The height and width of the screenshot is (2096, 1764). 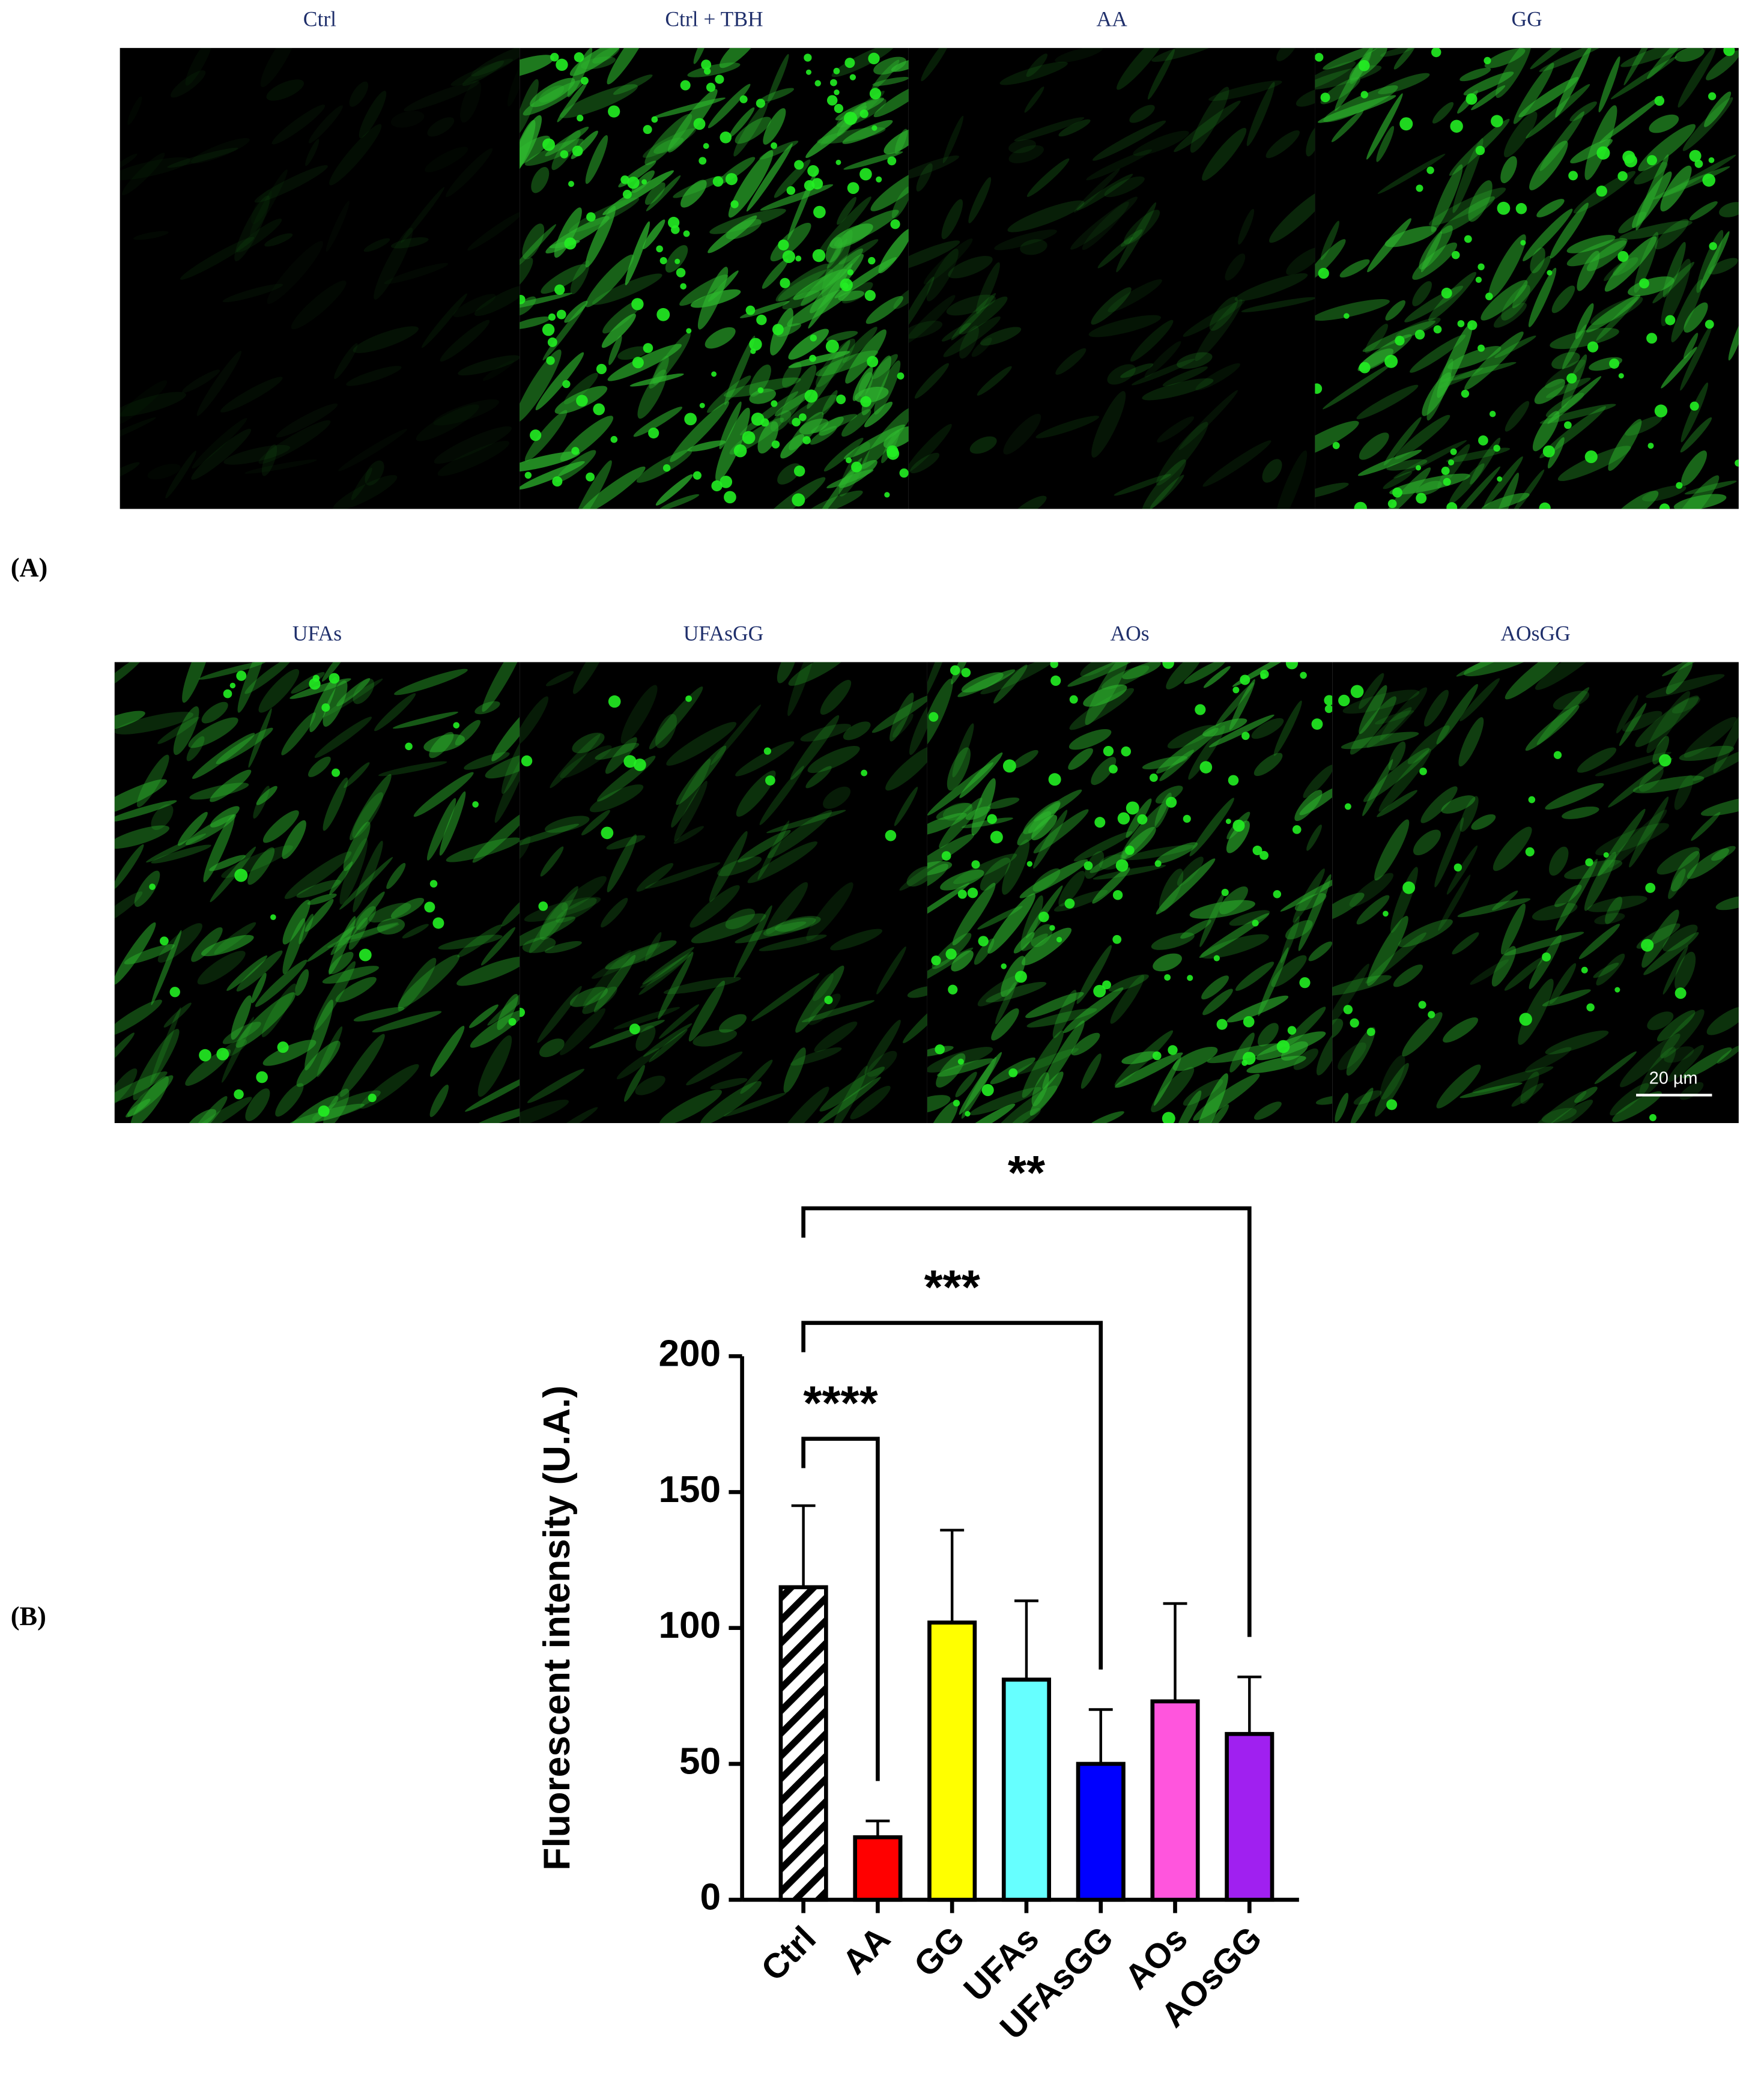 What do you see at coordinates (1527, 19) in the screenshot?
I see `image-title: GG` at bounding box center [1527, 19].